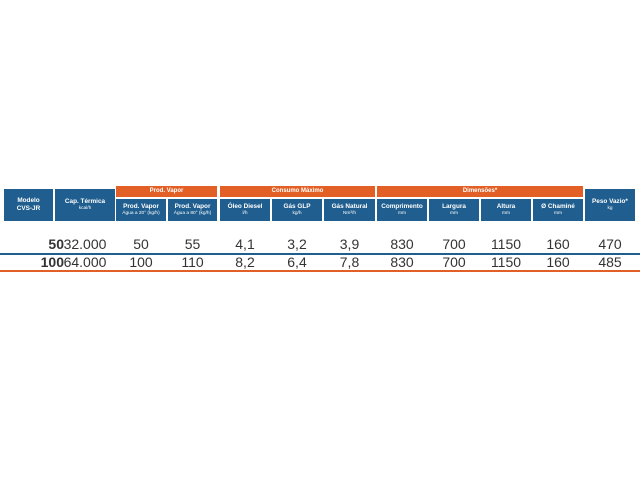  Describe the element at coordinates (506, 206) in the screenshot. I see `col-header-altura-title: Altura` at that location.